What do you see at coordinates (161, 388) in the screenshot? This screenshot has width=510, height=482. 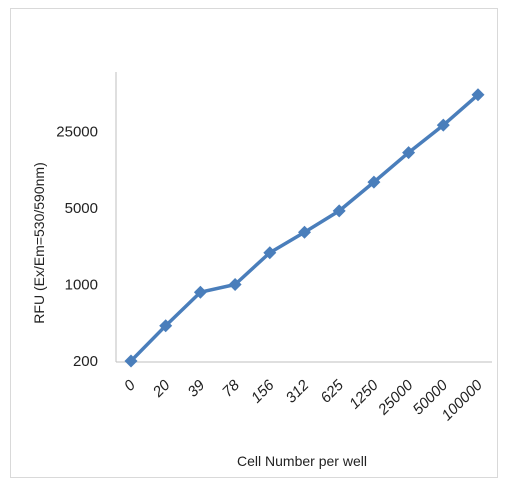 I see `x-tick-label: 20` at bounding box center [161, 388].